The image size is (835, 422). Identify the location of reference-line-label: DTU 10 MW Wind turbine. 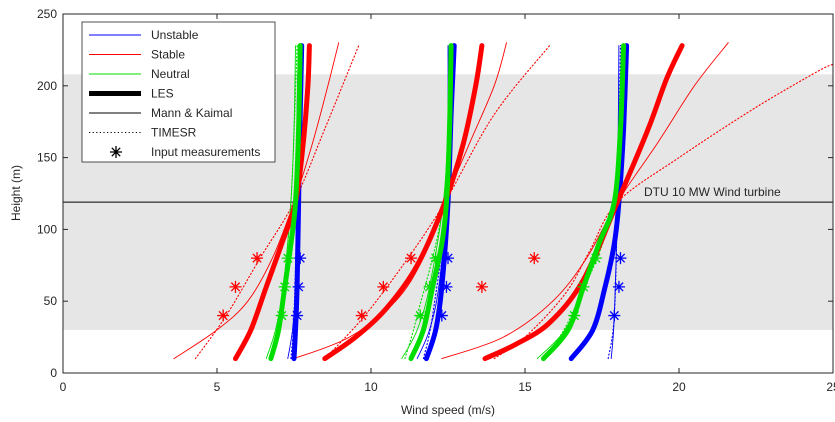
(712, 192).